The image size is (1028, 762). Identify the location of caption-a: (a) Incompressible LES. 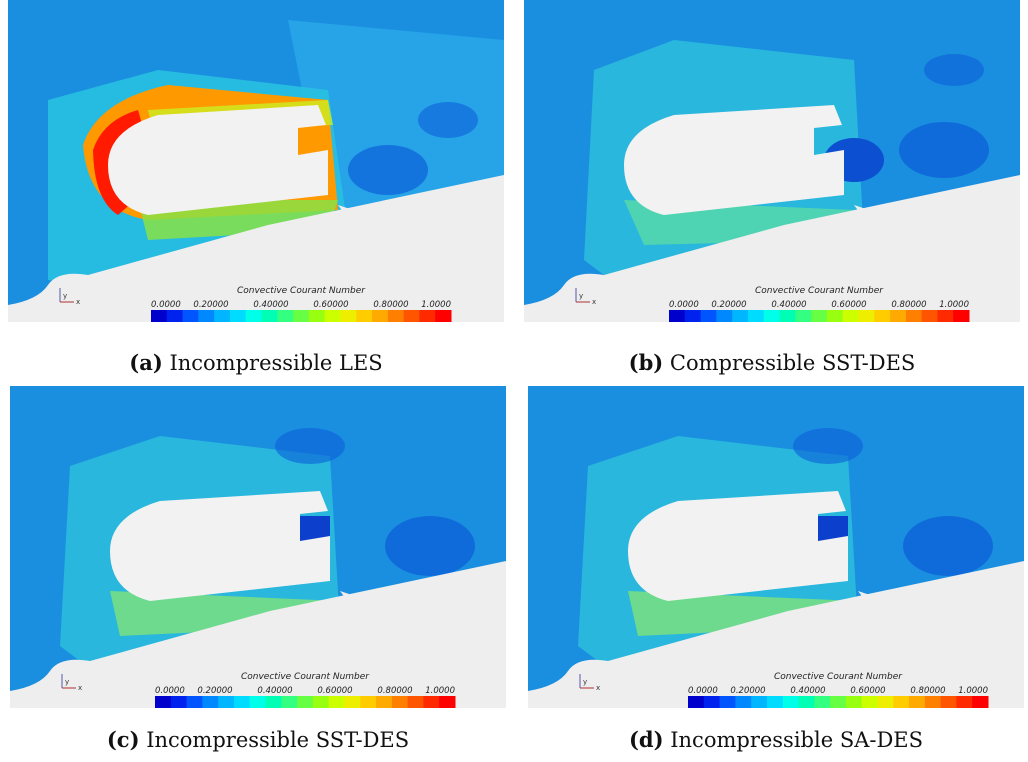
(256, 362).